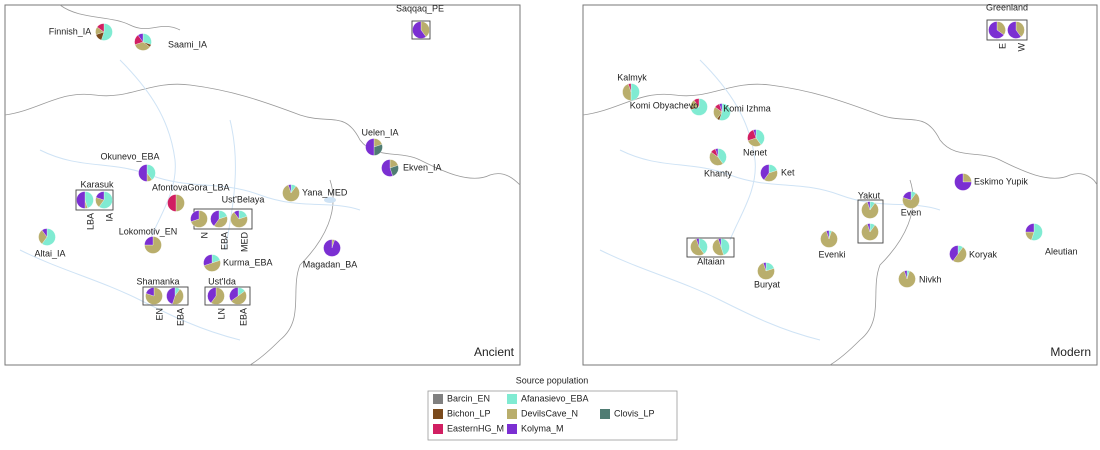 Image resolution: width=1100 pixels, height=450 pixels. I want to click on site-label: Shamanka, so click(157, 281).